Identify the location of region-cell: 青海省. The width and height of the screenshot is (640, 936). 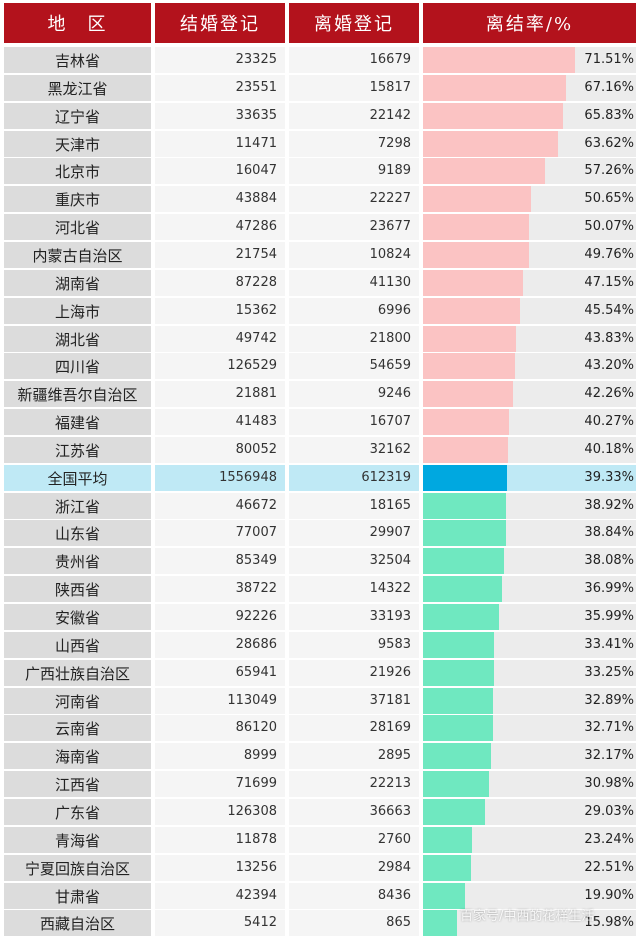
(77, 840).